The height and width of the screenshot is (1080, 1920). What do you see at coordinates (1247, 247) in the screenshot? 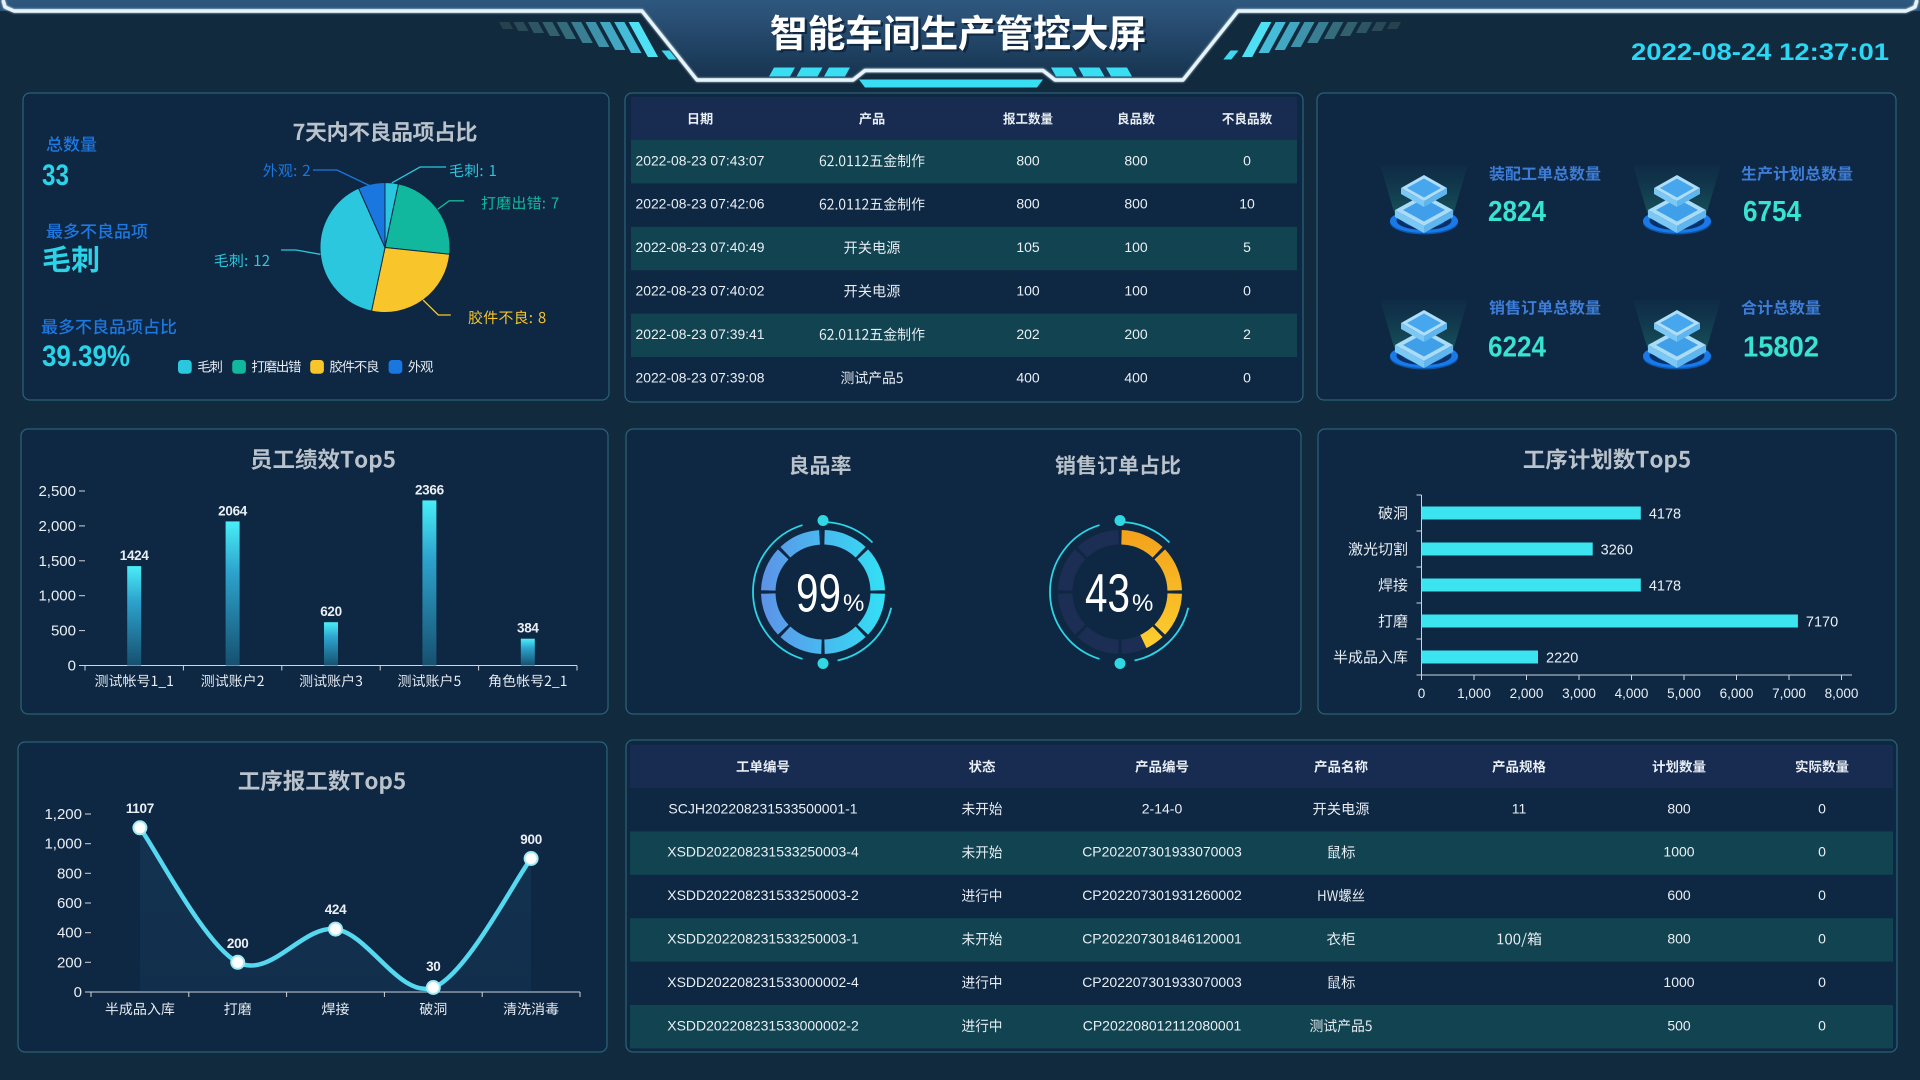
I see `svg-text: 5` at bounding box center [1247, 247].